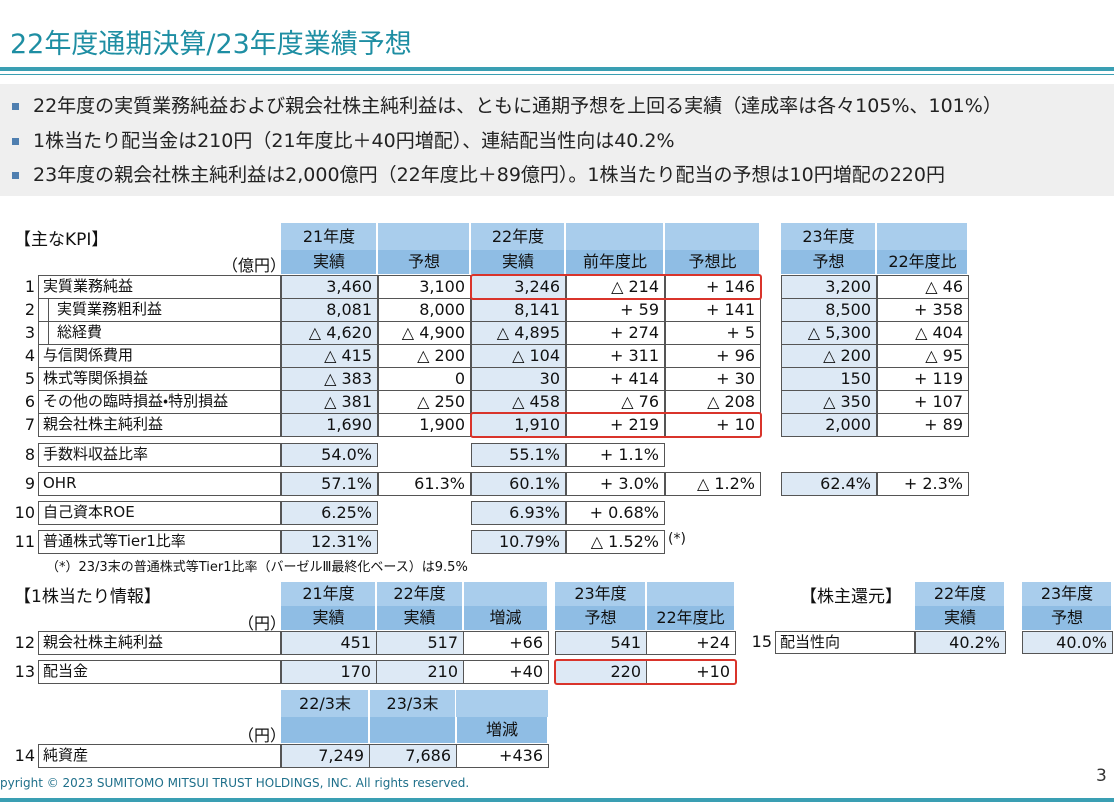  I want to click on summary-box, so click(557, 140).